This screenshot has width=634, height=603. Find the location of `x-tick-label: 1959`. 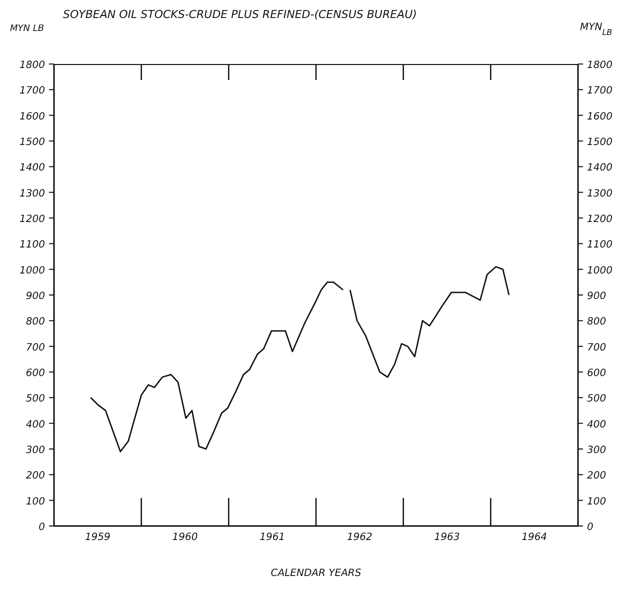

x-tick-label: 1959 is located at coordinates (97, 537).